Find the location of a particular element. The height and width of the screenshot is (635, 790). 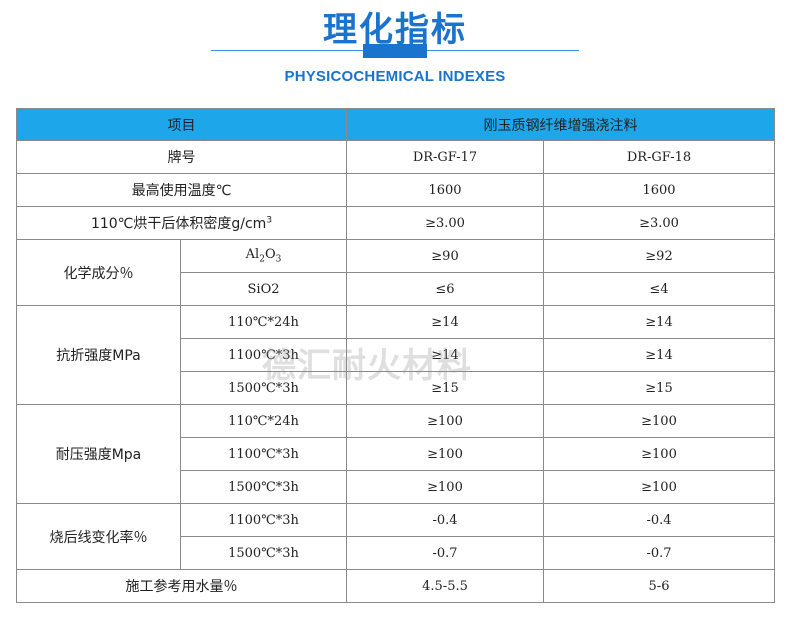

group-label-comp: 耐压强度Mpa is located at coordinates (98, 454).